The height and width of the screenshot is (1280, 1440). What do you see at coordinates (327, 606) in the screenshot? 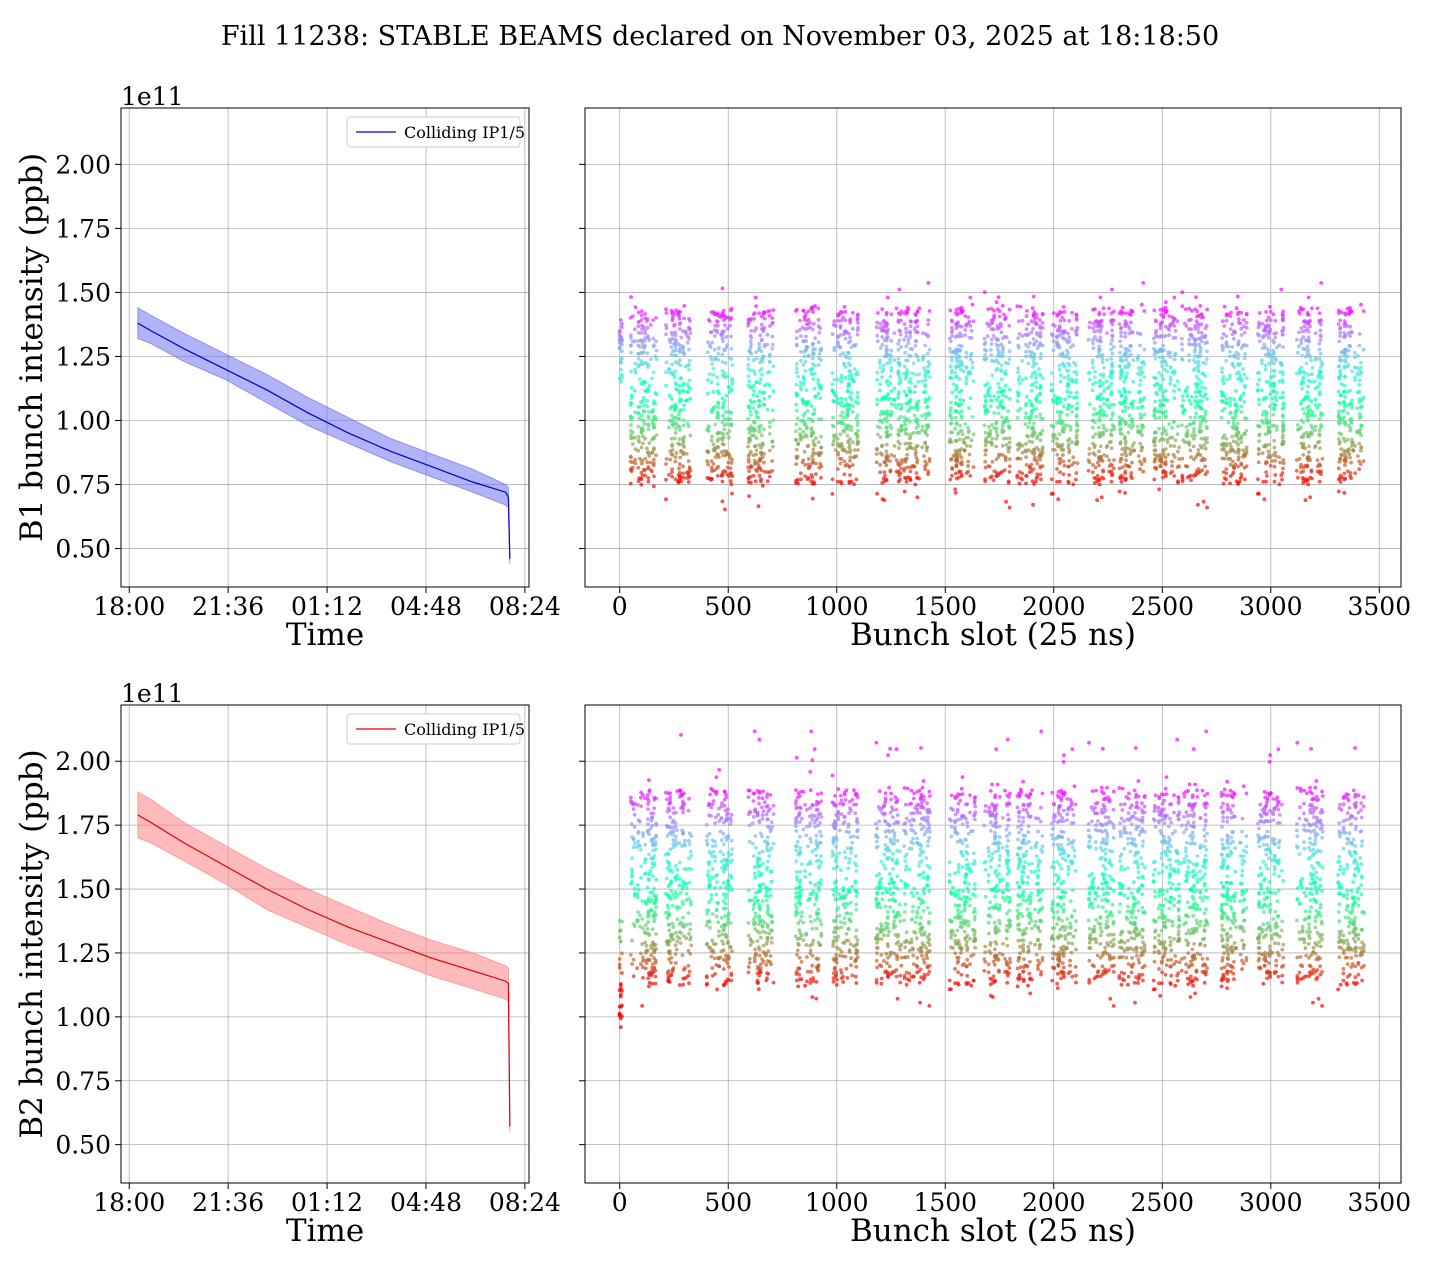
I see `x-tick-label: 01:12` at bounding box center [327, 606].